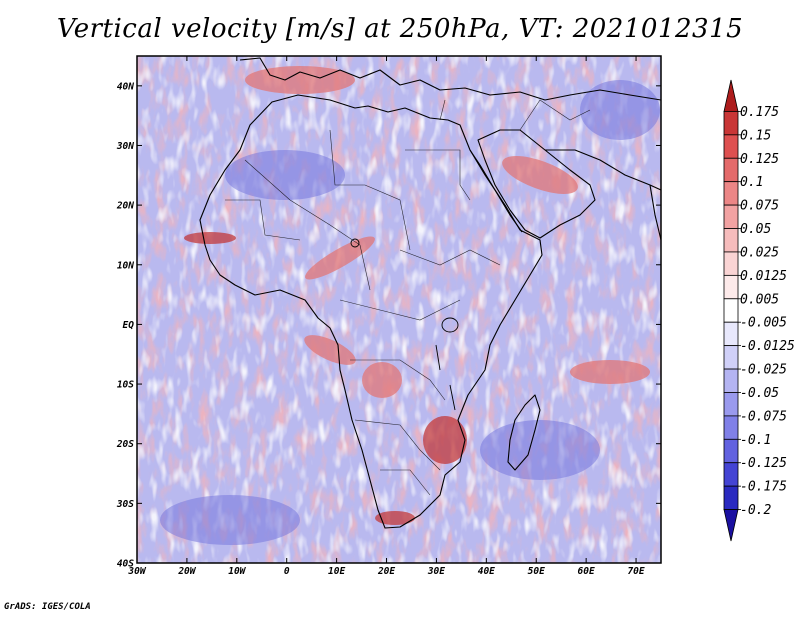 Image resolution: width=800 pixels, height=618 pixels. What do you see at coordinates (136, 571) in the screenshot?
I see `lon-tick-label: 30W` at bounding box center [136, 571].